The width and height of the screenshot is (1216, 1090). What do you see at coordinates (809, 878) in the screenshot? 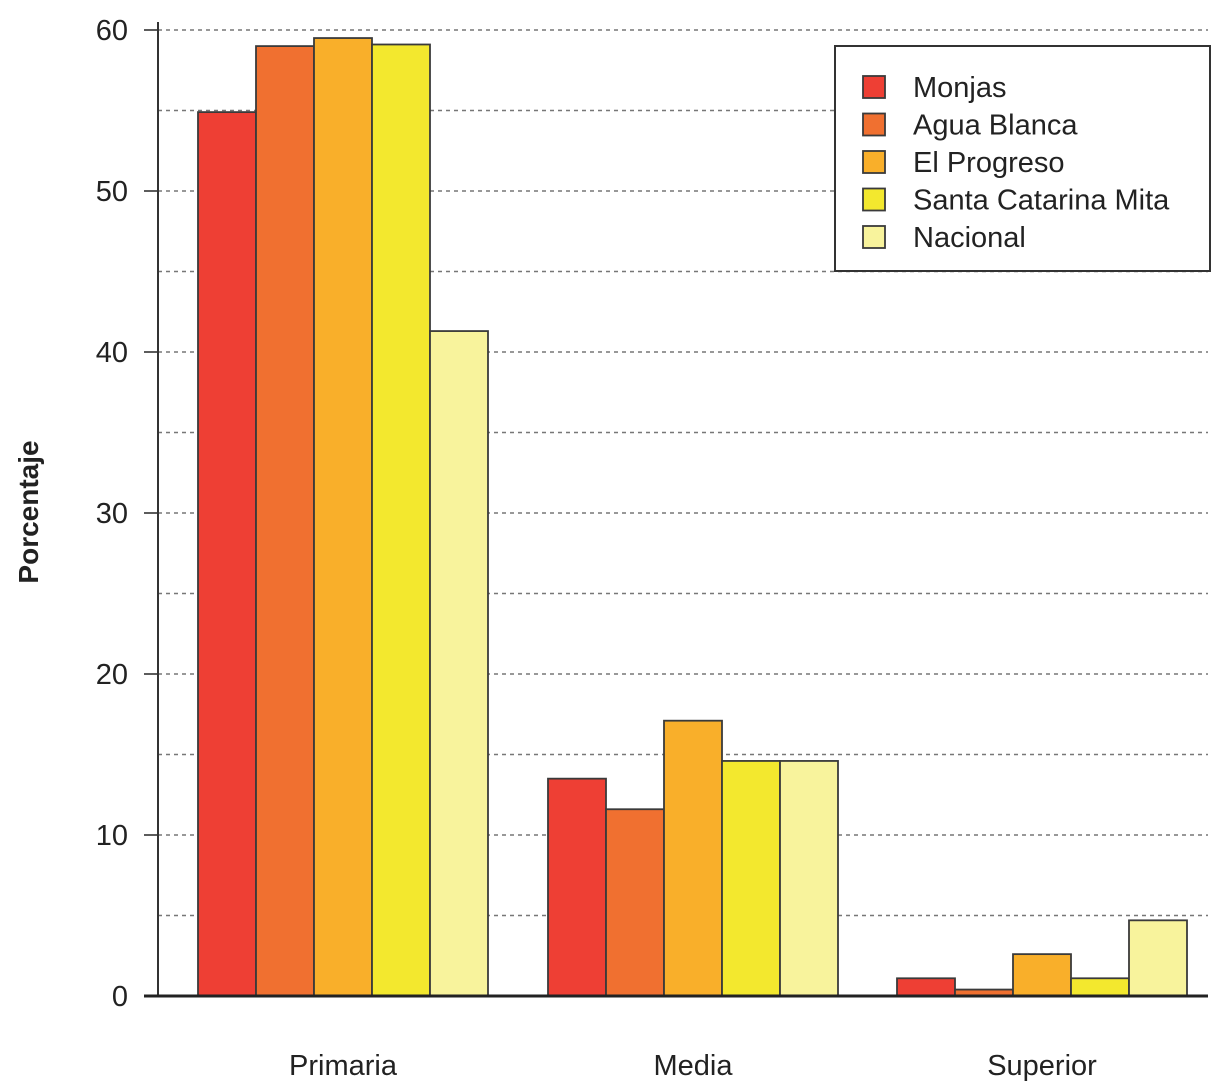
I see `bar-nacional-media` at bounding box center [809, 878].